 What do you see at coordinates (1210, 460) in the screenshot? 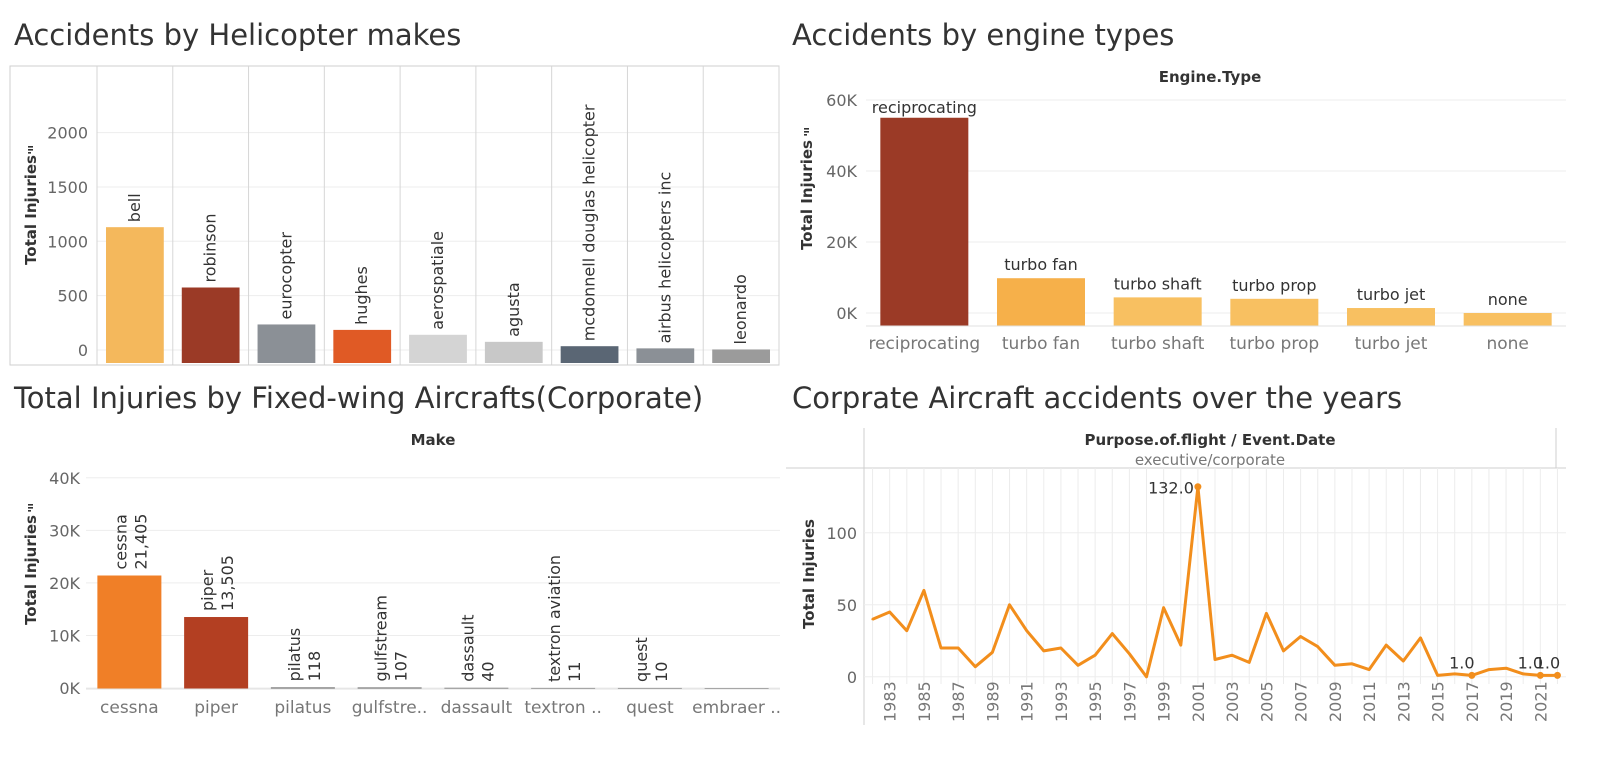
I see `chart-subheader: executive/corporate` at bounding box center [1210, 460].